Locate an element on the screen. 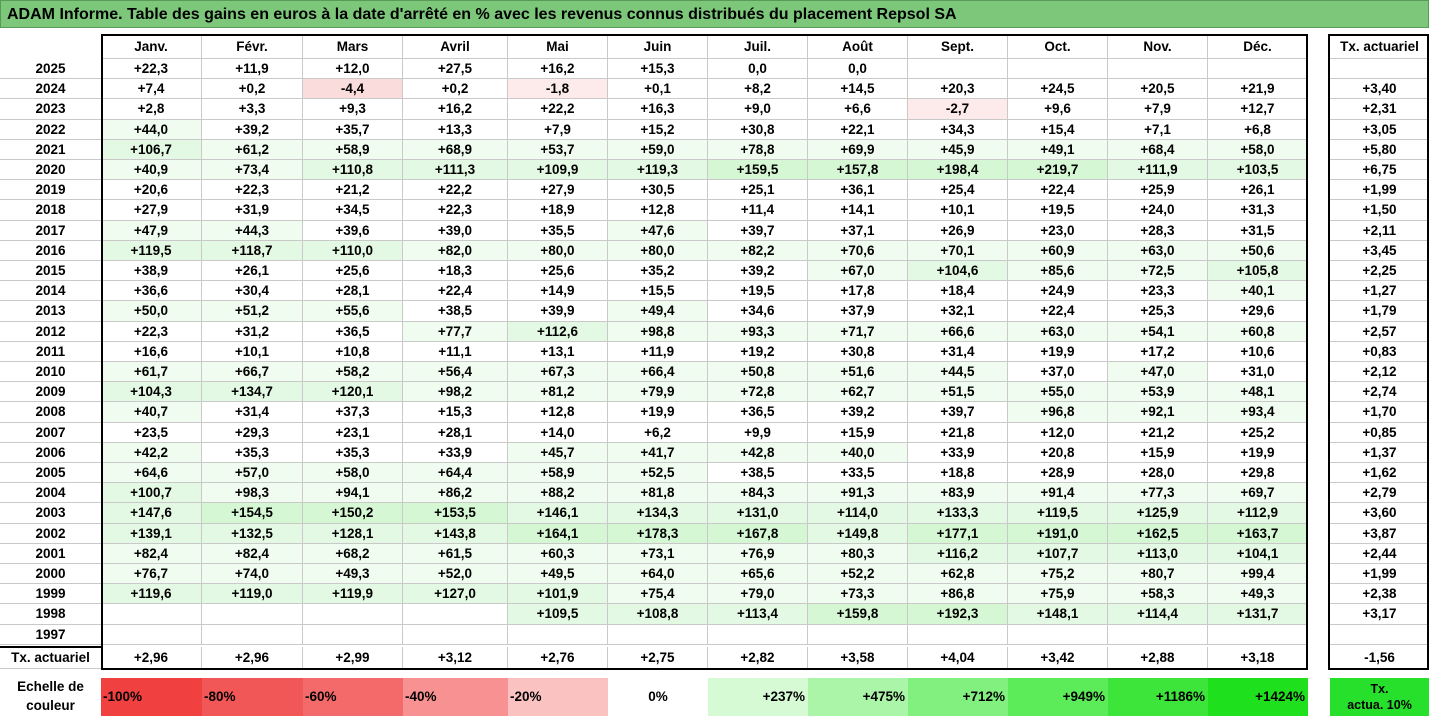 The image size is (1431, 718). table-cell: +69,9 is located at coordinates (858, 150).